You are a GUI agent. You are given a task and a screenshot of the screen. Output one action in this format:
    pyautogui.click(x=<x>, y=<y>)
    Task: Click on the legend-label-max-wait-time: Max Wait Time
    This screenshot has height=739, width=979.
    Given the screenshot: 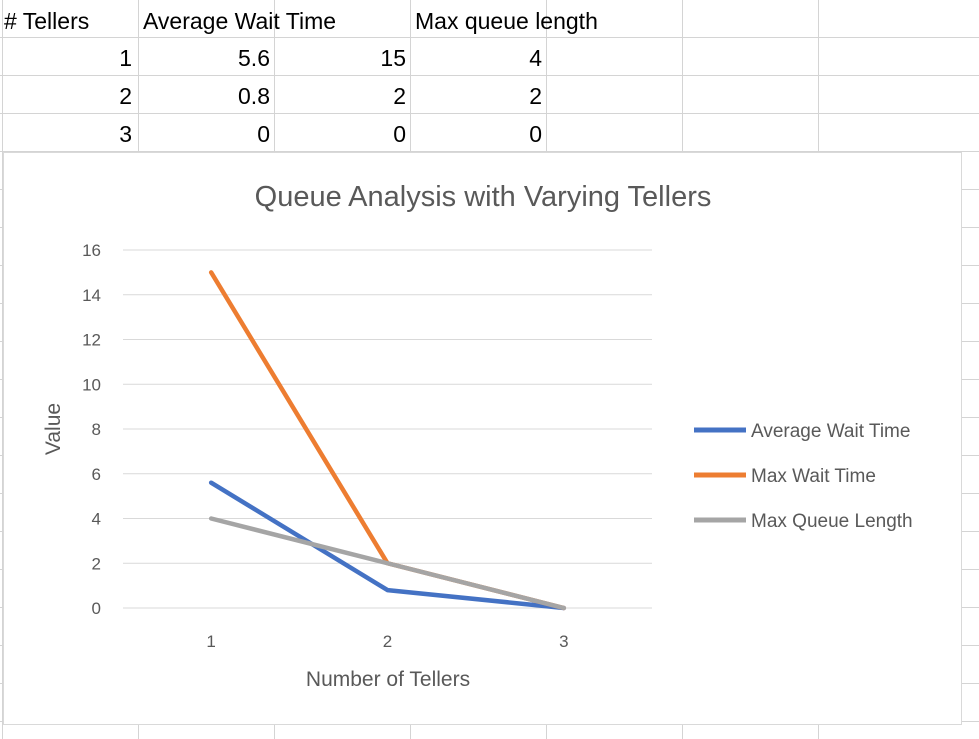 What is the action you would take?
    pyautogui.click(x=813, y=476)
    